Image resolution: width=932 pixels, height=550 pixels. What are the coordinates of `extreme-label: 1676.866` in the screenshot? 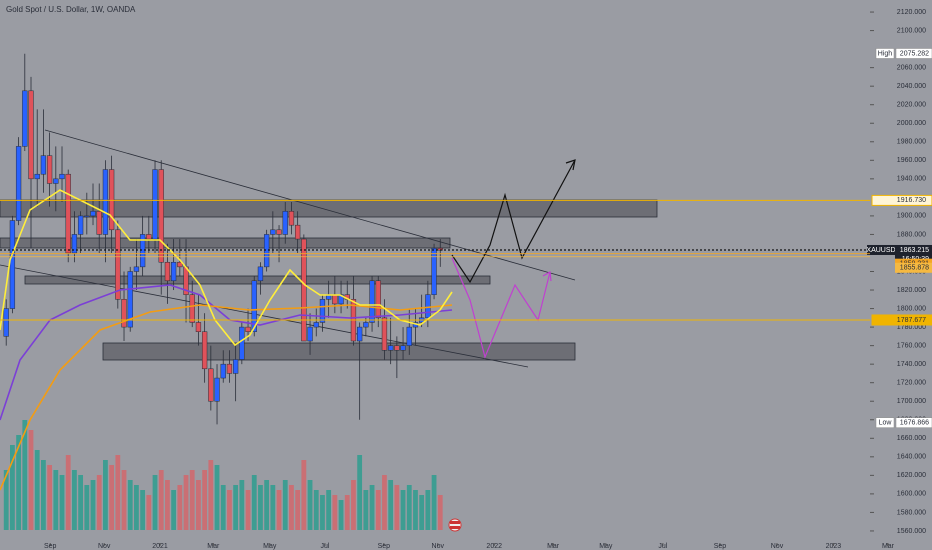 It's located at (914, 423).